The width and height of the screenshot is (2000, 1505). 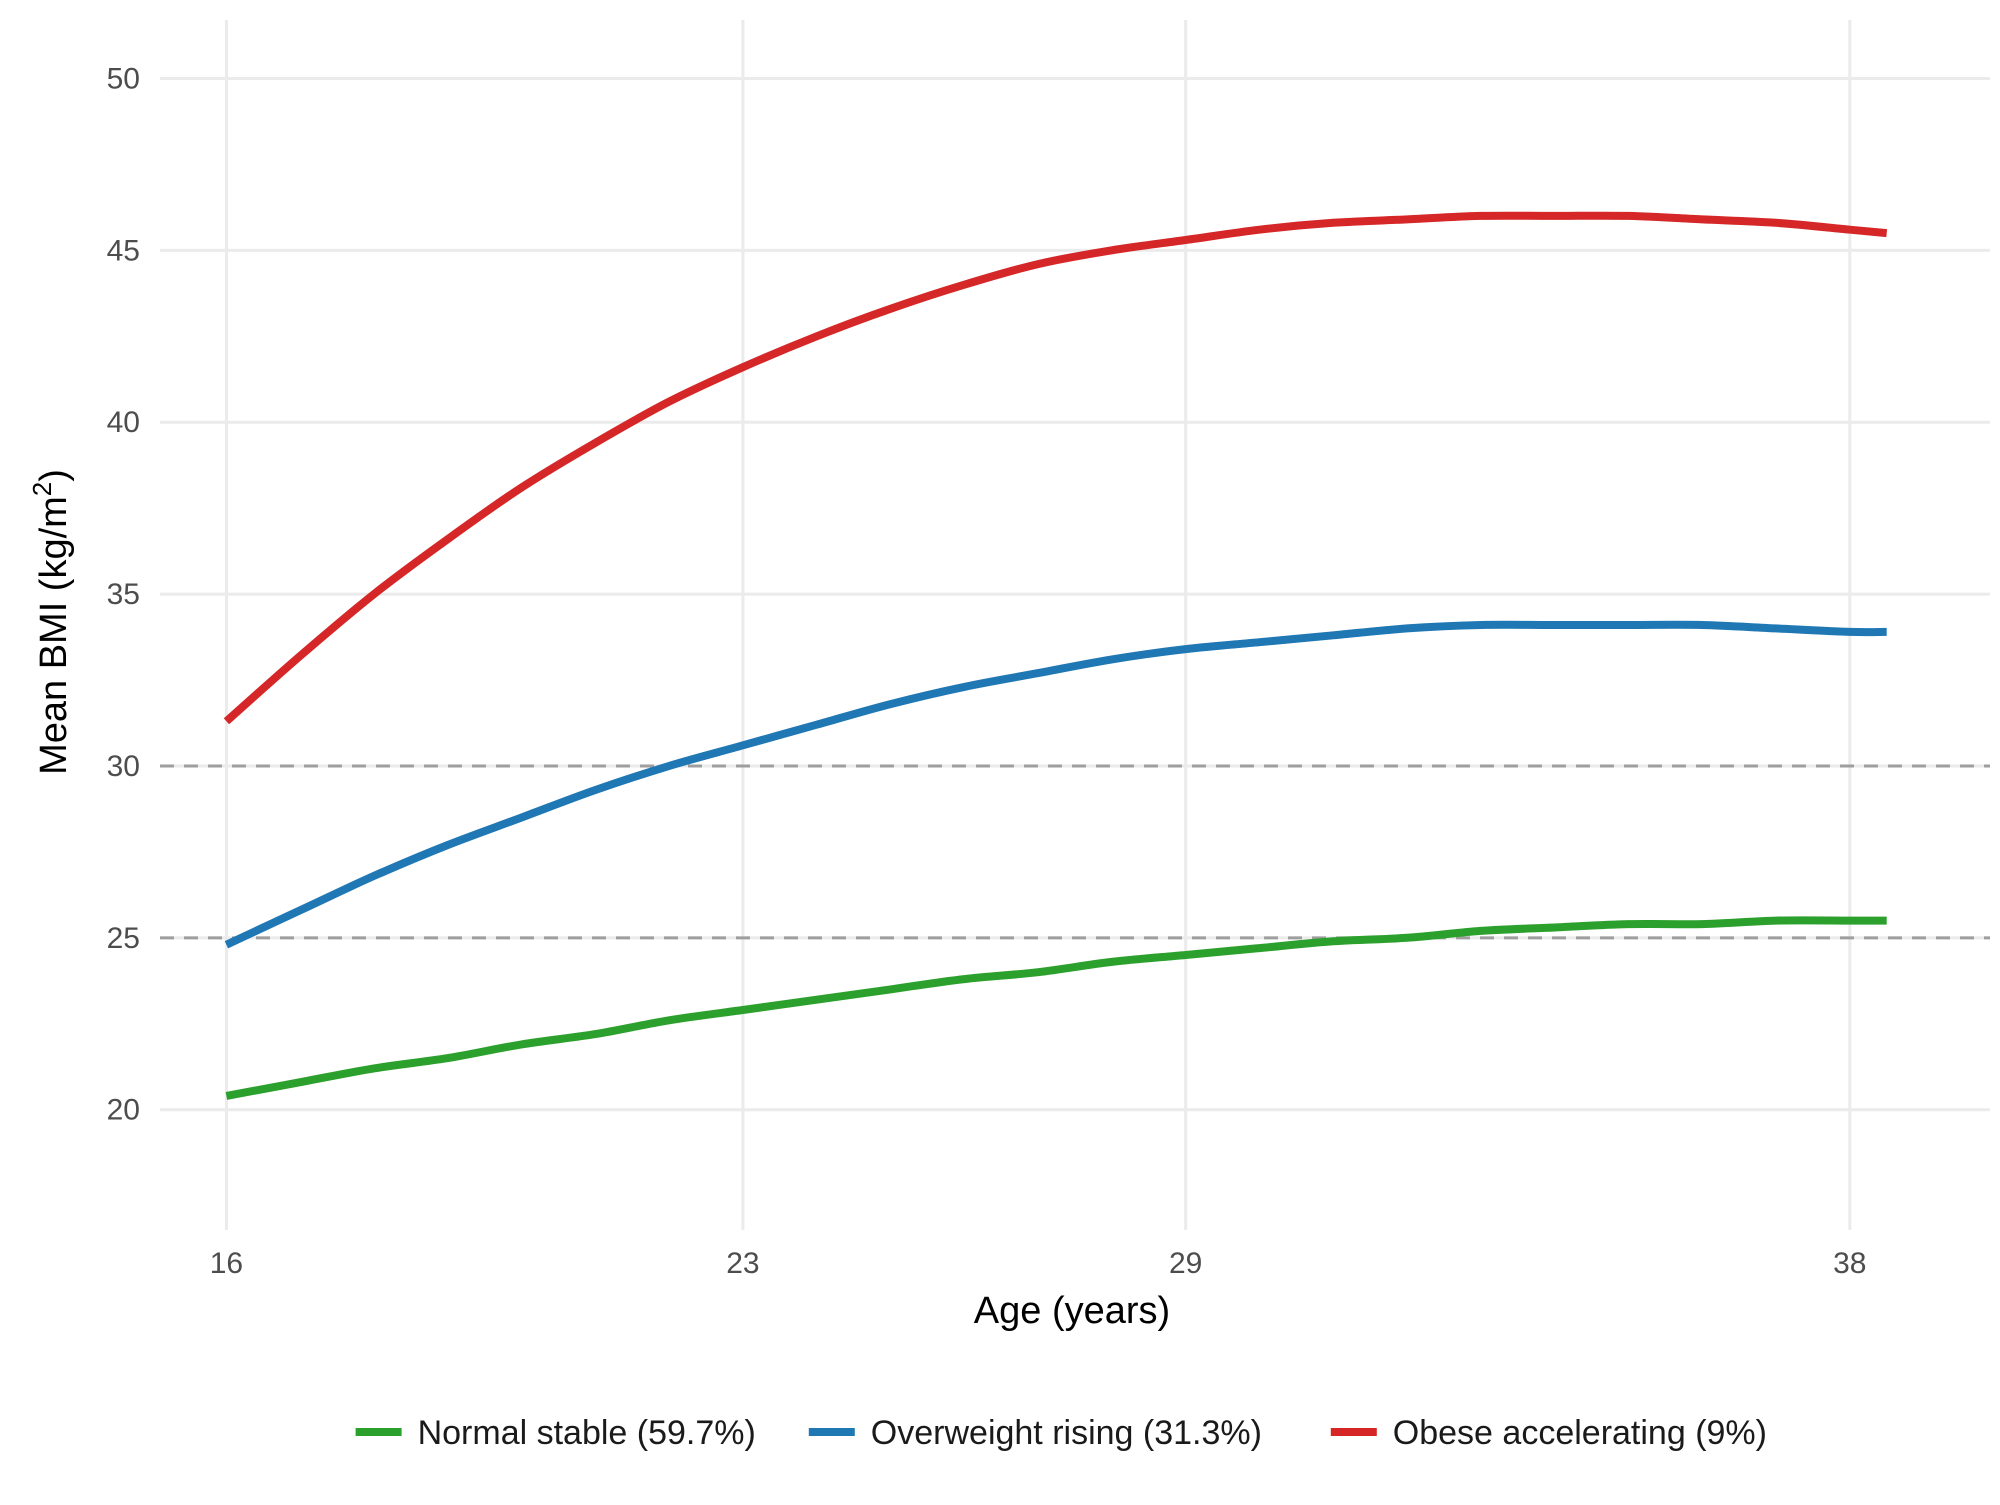 I want to click on y-tick-label: 20, so click(x=123, y=1110).